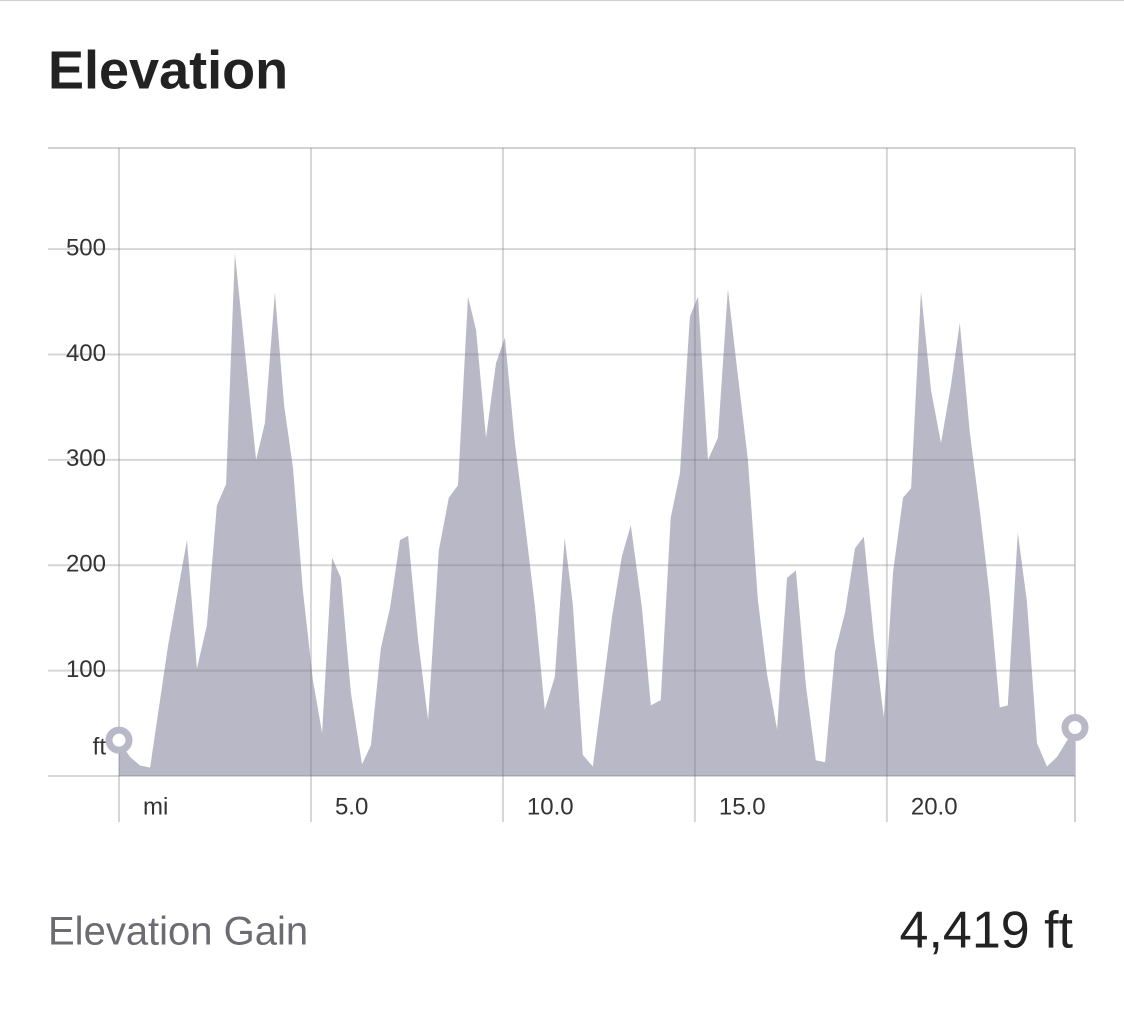 This screenshot has width=1124, height=1009. I want to click on y-tick-label: 500, so click(86, 247).